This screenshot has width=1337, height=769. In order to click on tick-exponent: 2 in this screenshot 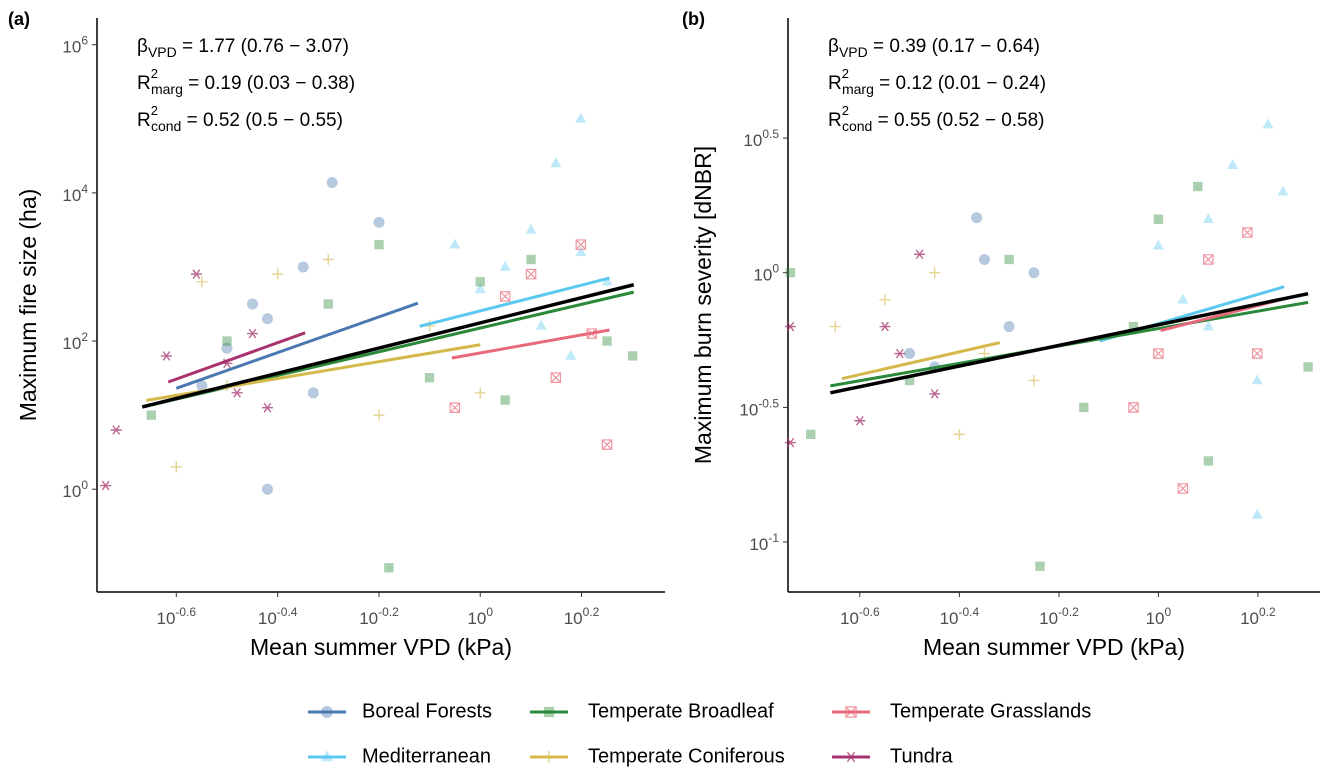, I will do `click(84, 337)`.